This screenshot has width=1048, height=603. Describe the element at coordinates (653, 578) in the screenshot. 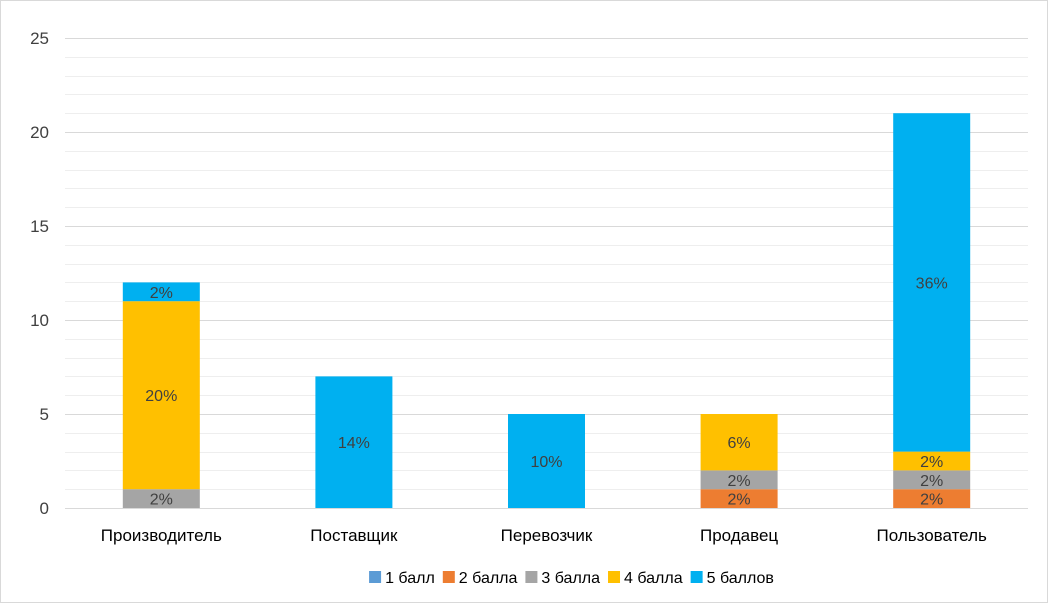

I see `legend-label: 4 балла` at that location.